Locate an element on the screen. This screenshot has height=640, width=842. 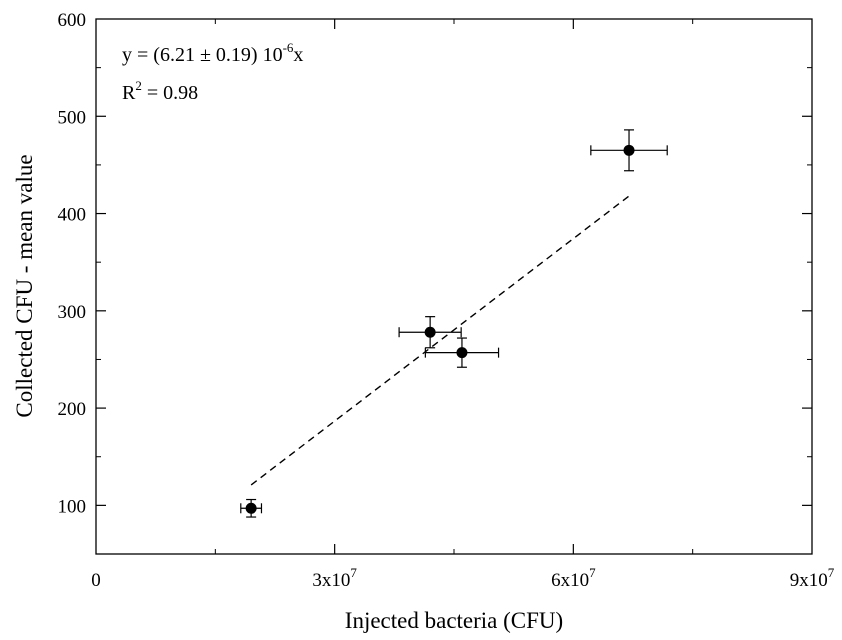
r-squared-annotation: R2 = 0.98 is located at coordinates (160, 91).